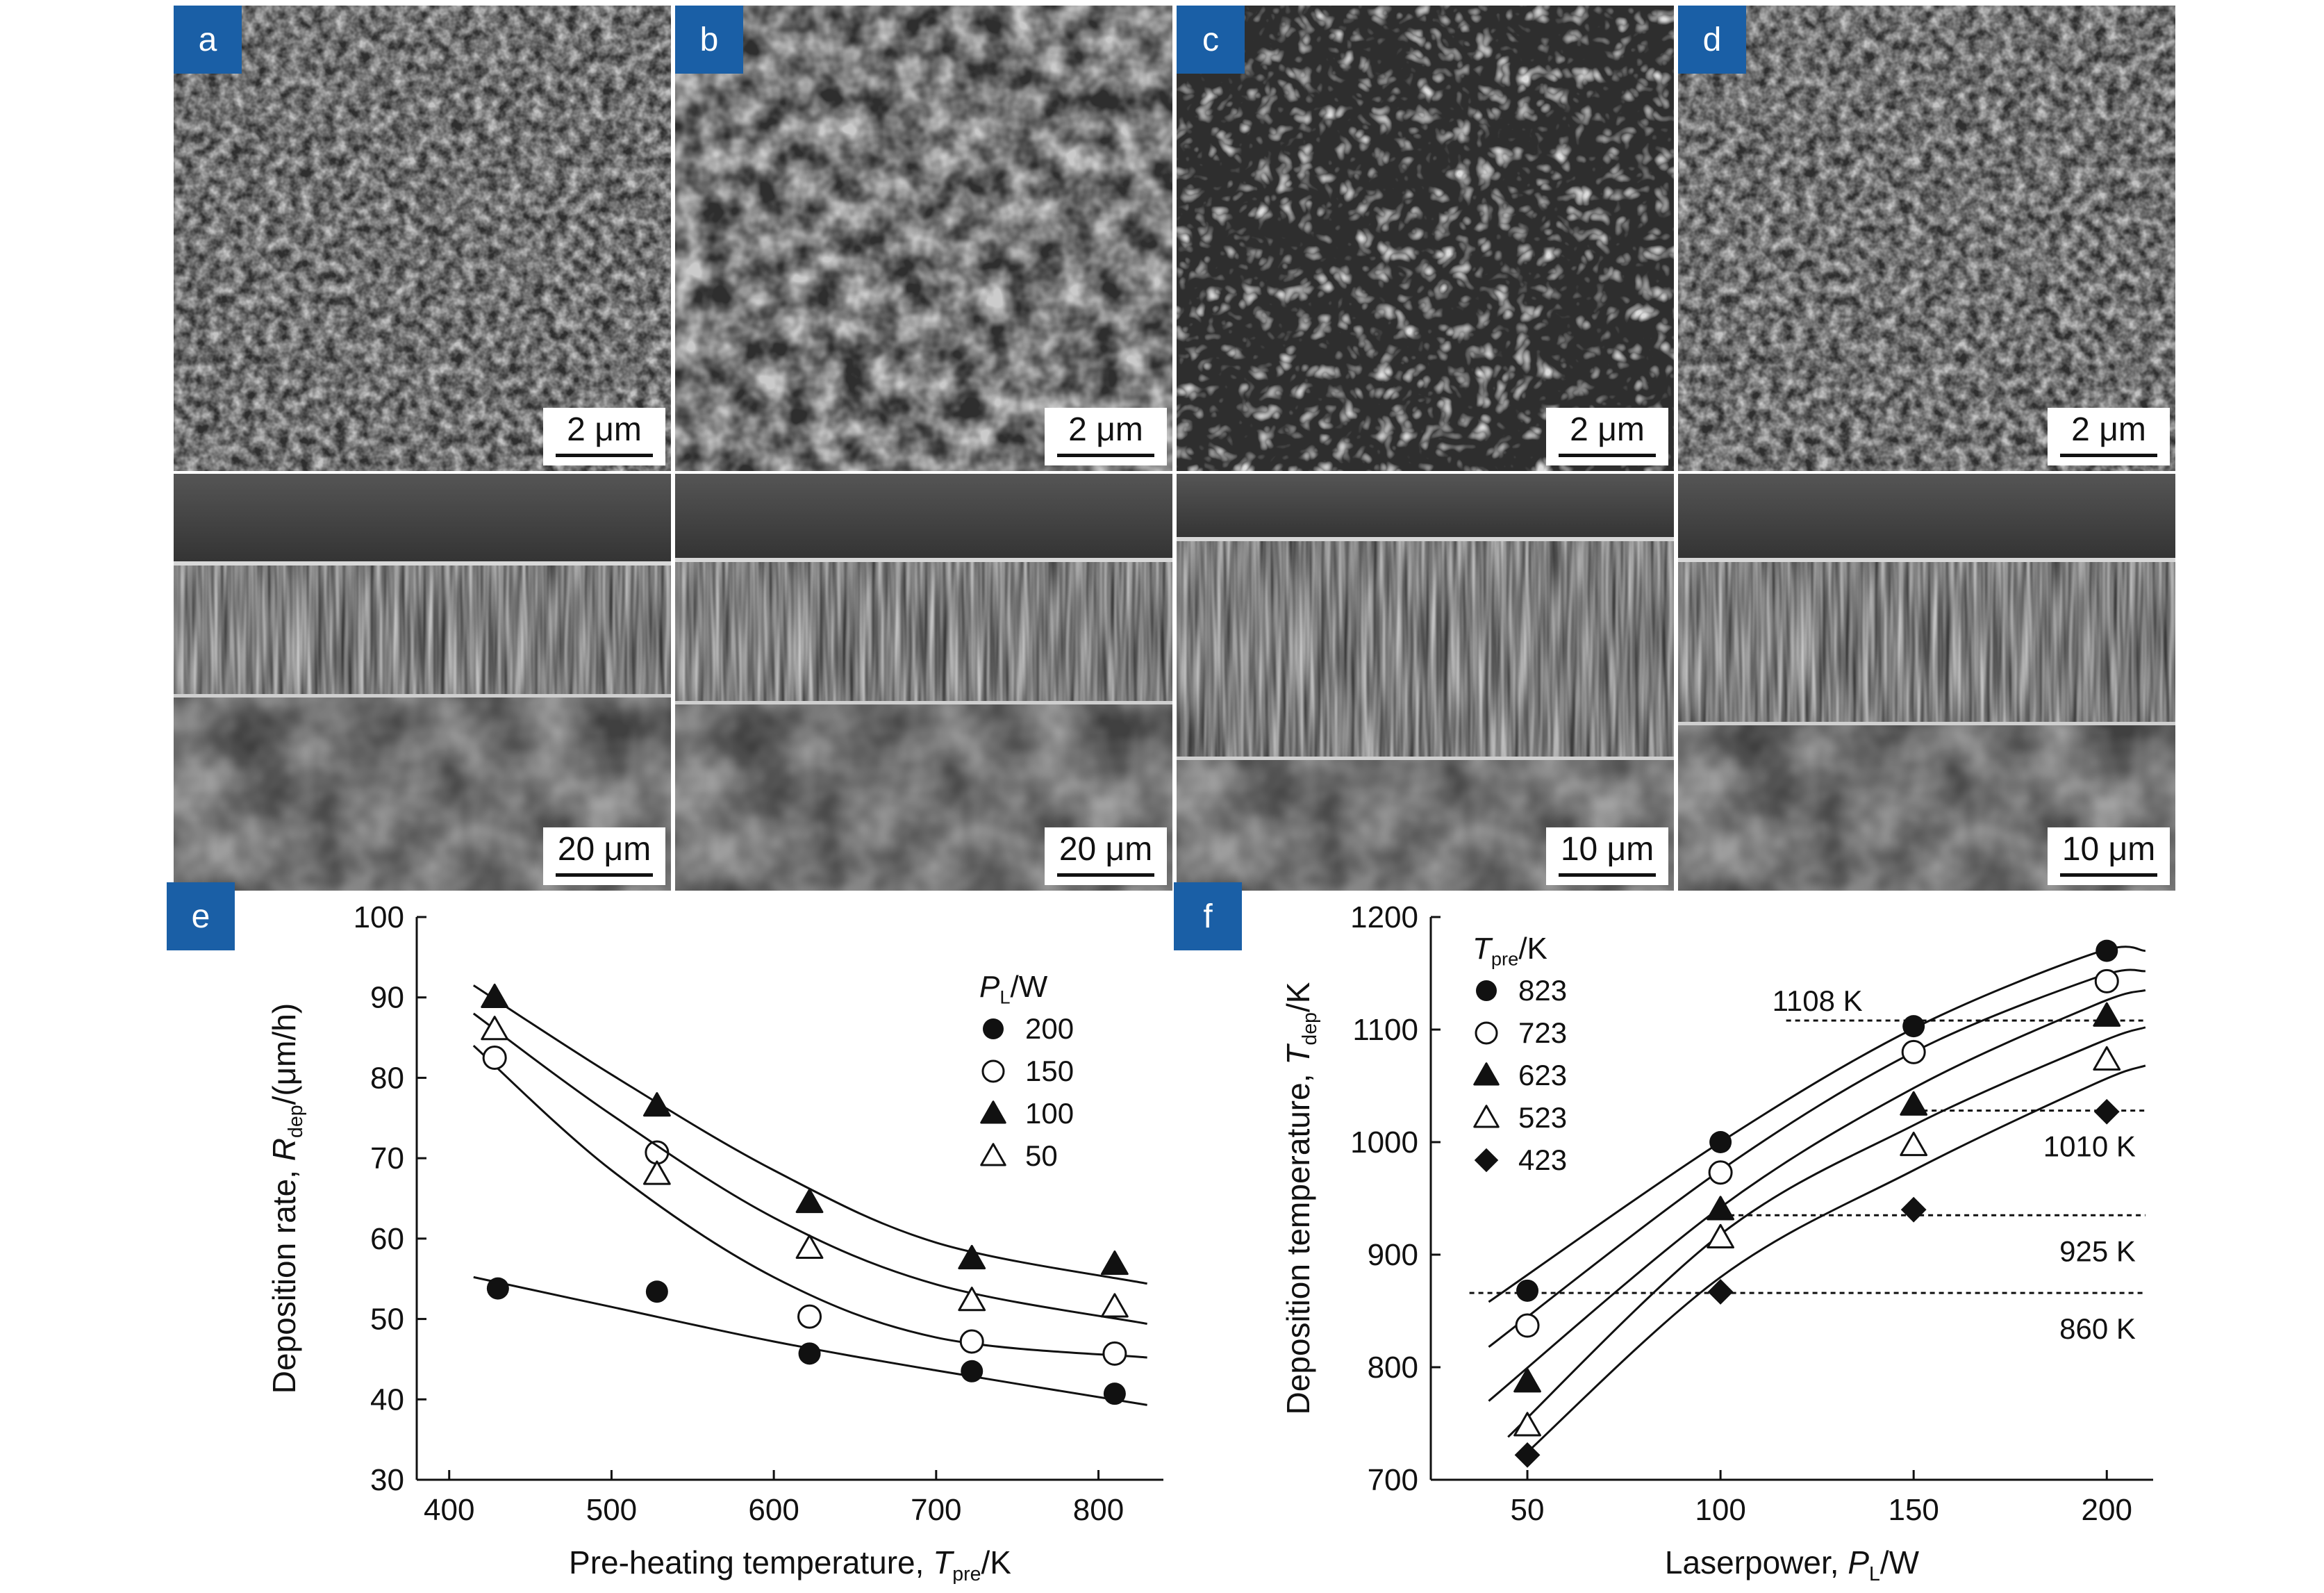  I want to click on panel-c-badge: c, so click(1211, 40).